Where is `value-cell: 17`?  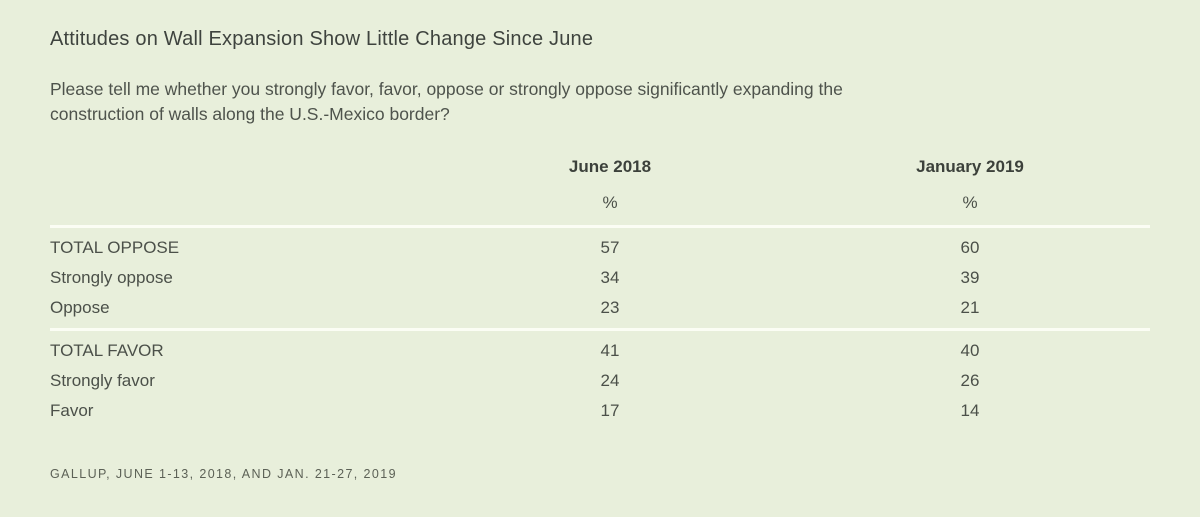 value-cell: 17 is located at coordinates (610, 410).